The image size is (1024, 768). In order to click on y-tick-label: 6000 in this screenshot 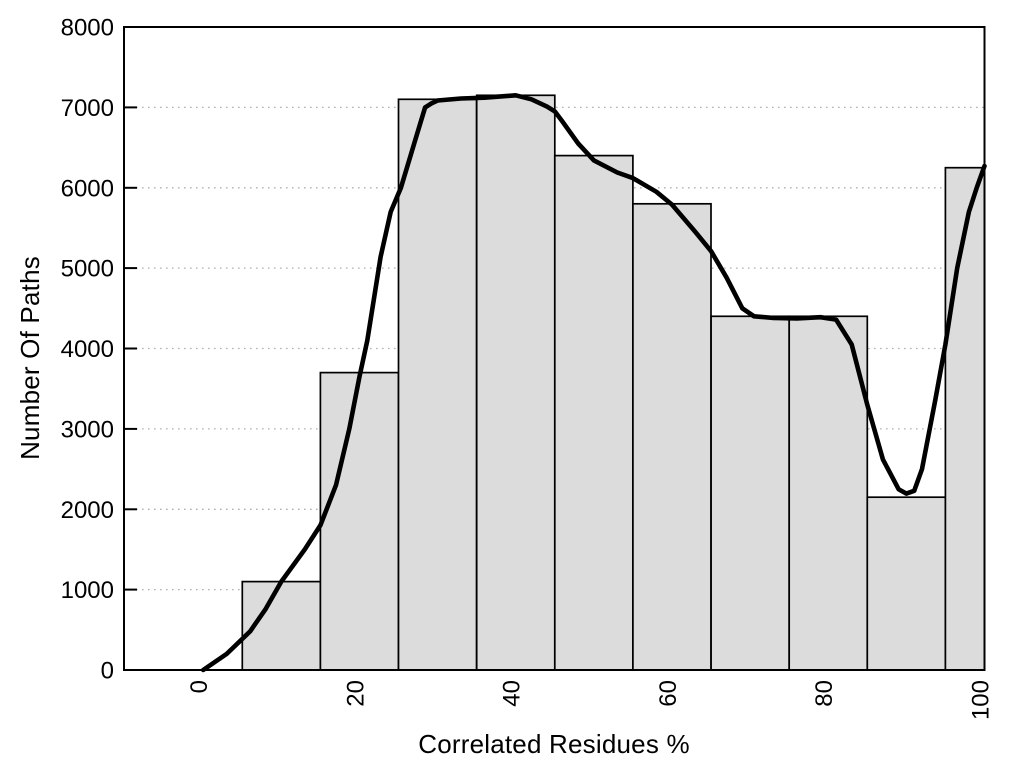, I will do `click(87, 188)`.